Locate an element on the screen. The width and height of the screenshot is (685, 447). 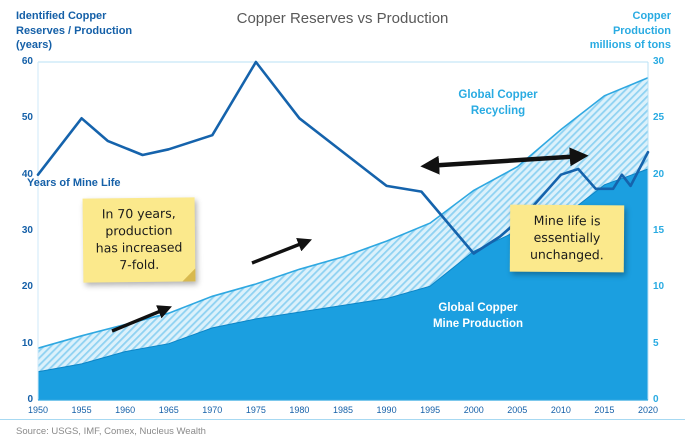
source-text: Source: USGS, IMF, Comex, Nucleus Wealth is located at coordinates (111, 431).